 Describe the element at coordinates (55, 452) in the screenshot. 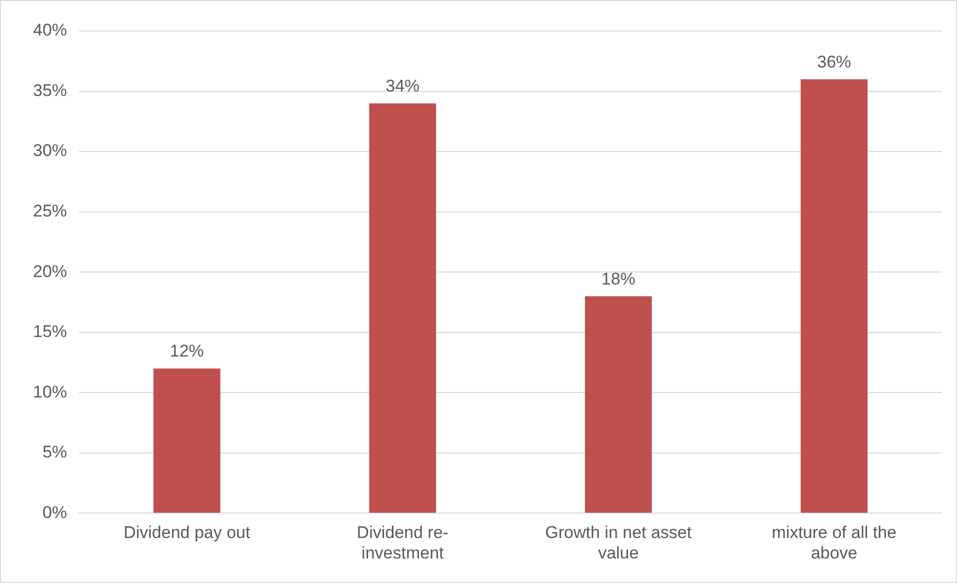

I see `y-tick-label: 5%` at that location.